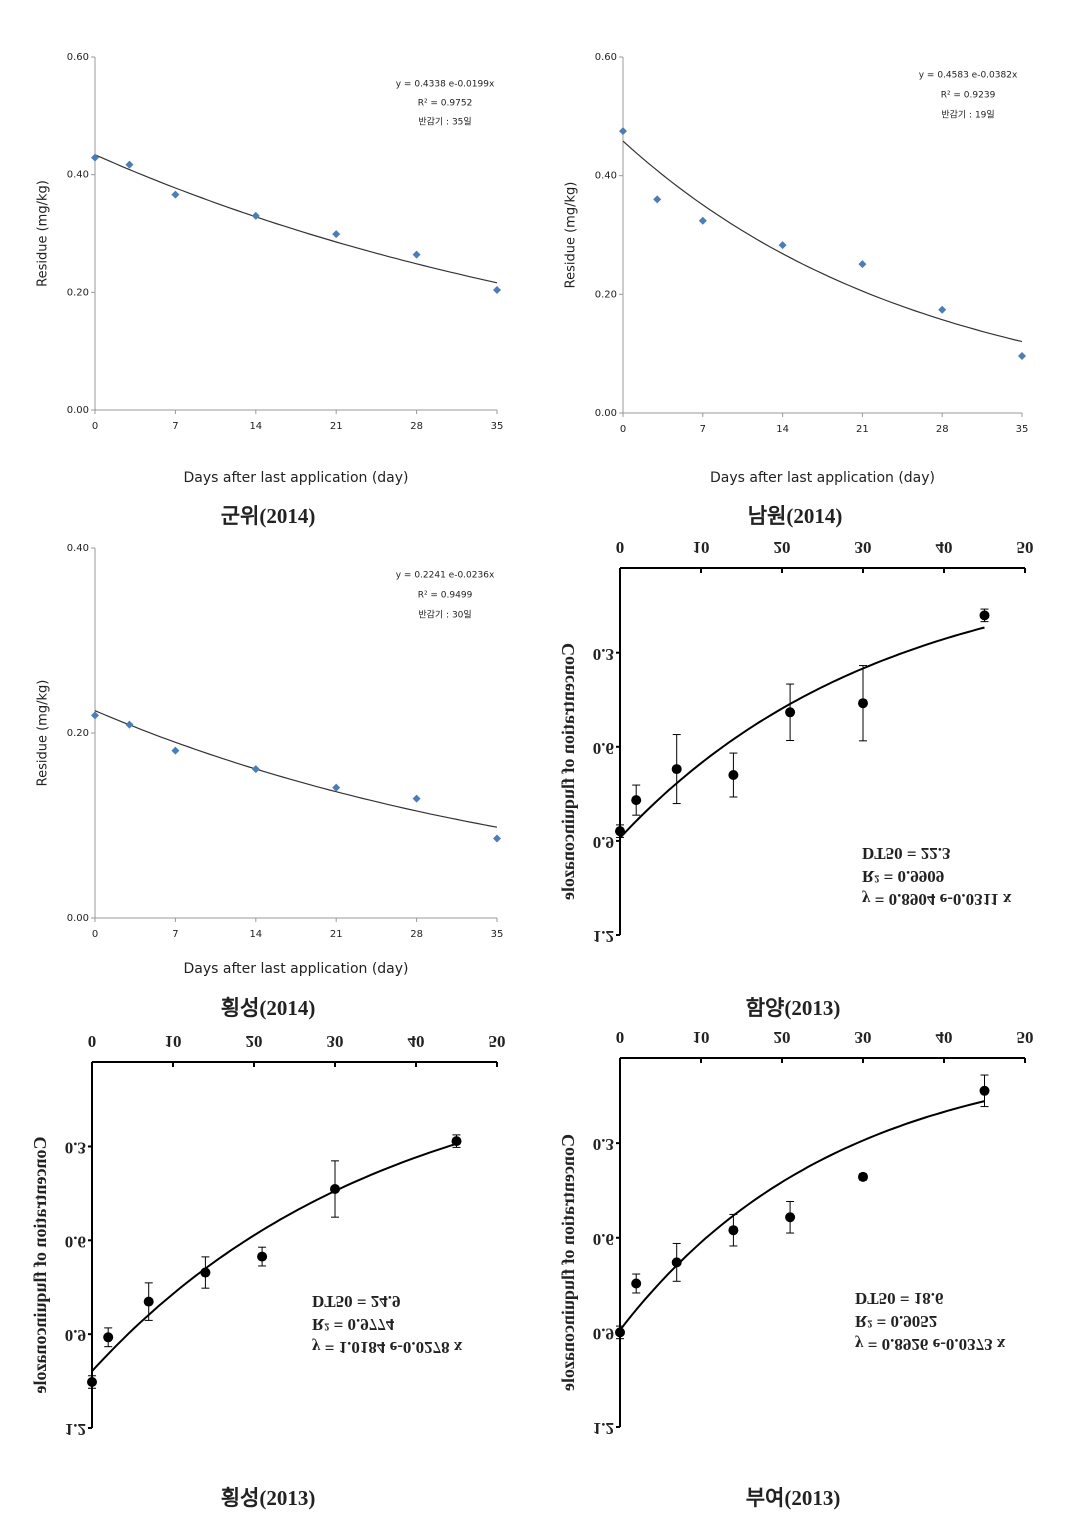 This screenshot has height=1528, width=1069. What do you see at coordinates (795, 516) in the screenshot?
I see `caption: 남원(2014)` at bounding box center [795, 516].